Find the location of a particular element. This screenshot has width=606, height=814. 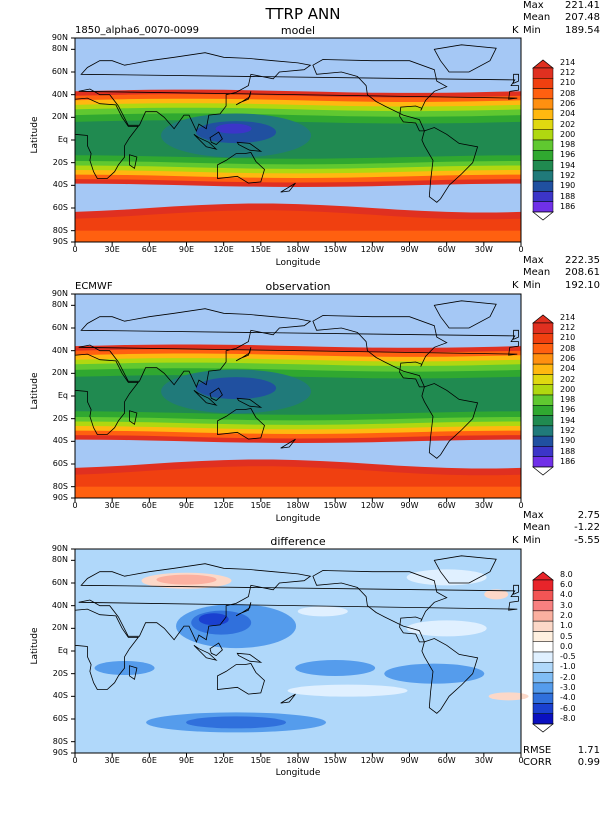

p3-panel-title: difference is located at coordinates (298, 541).